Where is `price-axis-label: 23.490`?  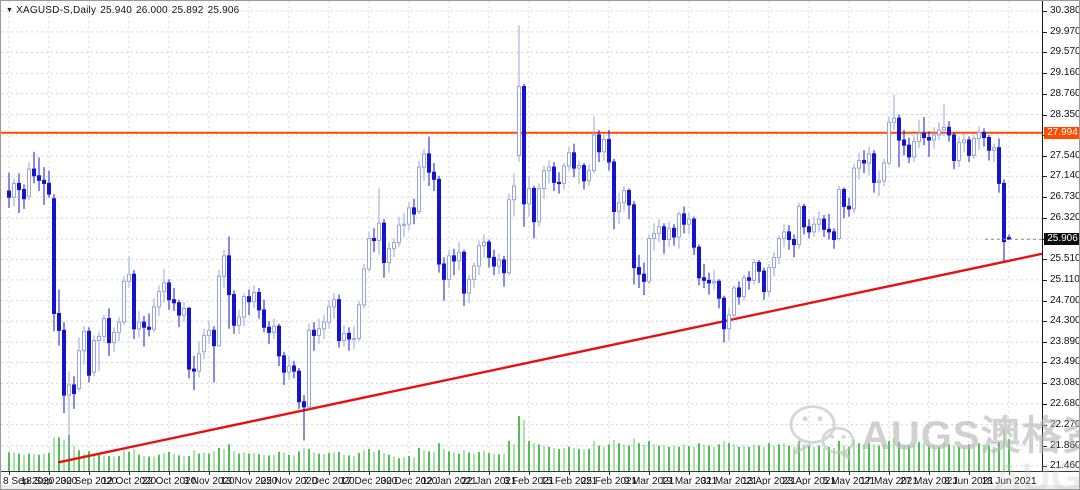
price-axis-label: 23.490 is located at coordinates (1065, 362).